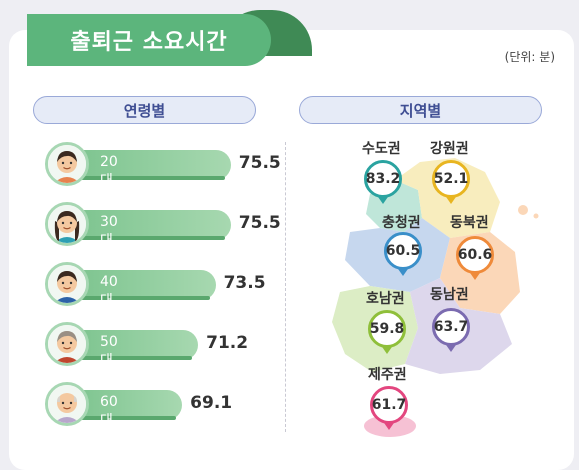 This screenshot has height=470, width=579. I want to click on region-name-label: 강원권, so click(449, 149).